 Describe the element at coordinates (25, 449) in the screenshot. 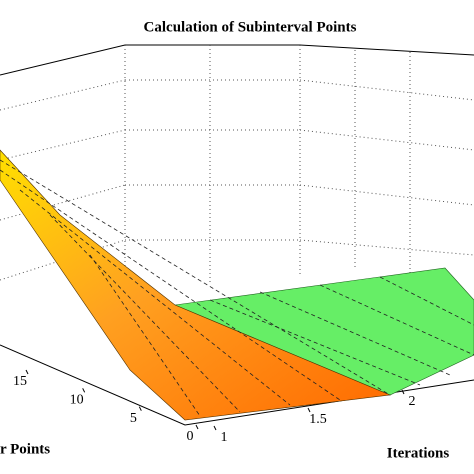

I see `y-axis-label: r Points` at that location.